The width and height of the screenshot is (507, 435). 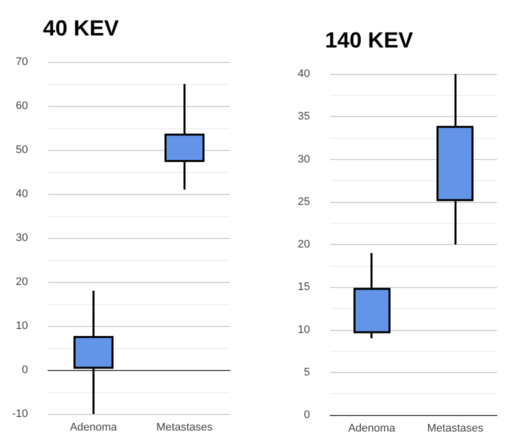 I want to click on y-tick-label: 15, so click(x=304, y=287).